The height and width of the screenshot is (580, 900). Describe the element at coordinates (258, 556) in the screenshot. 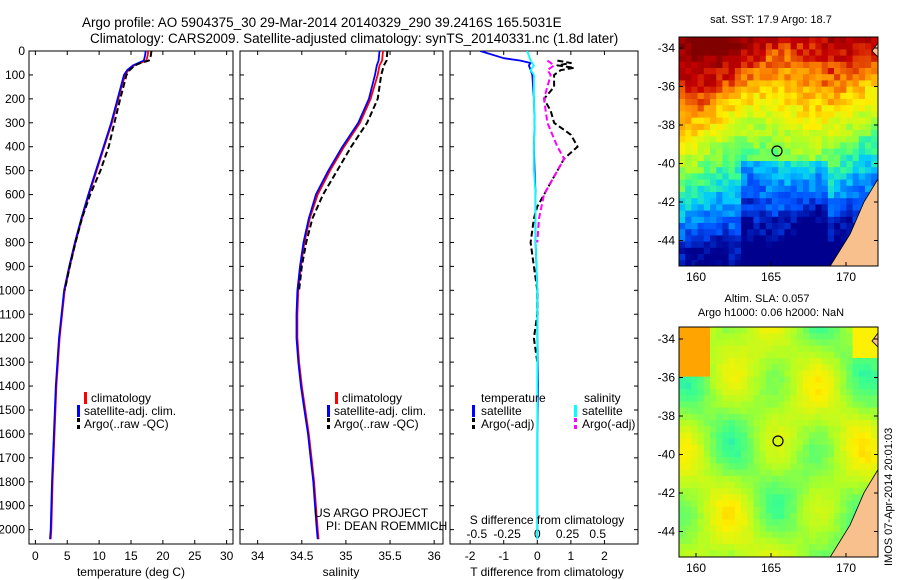

I see `x-tick-label: 34` at that location.